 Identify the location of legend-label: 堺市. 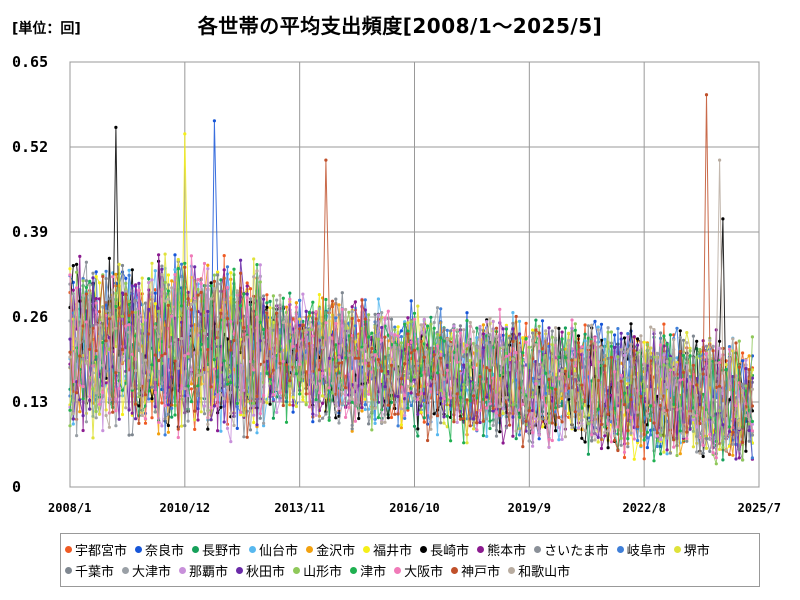
(696, 551).